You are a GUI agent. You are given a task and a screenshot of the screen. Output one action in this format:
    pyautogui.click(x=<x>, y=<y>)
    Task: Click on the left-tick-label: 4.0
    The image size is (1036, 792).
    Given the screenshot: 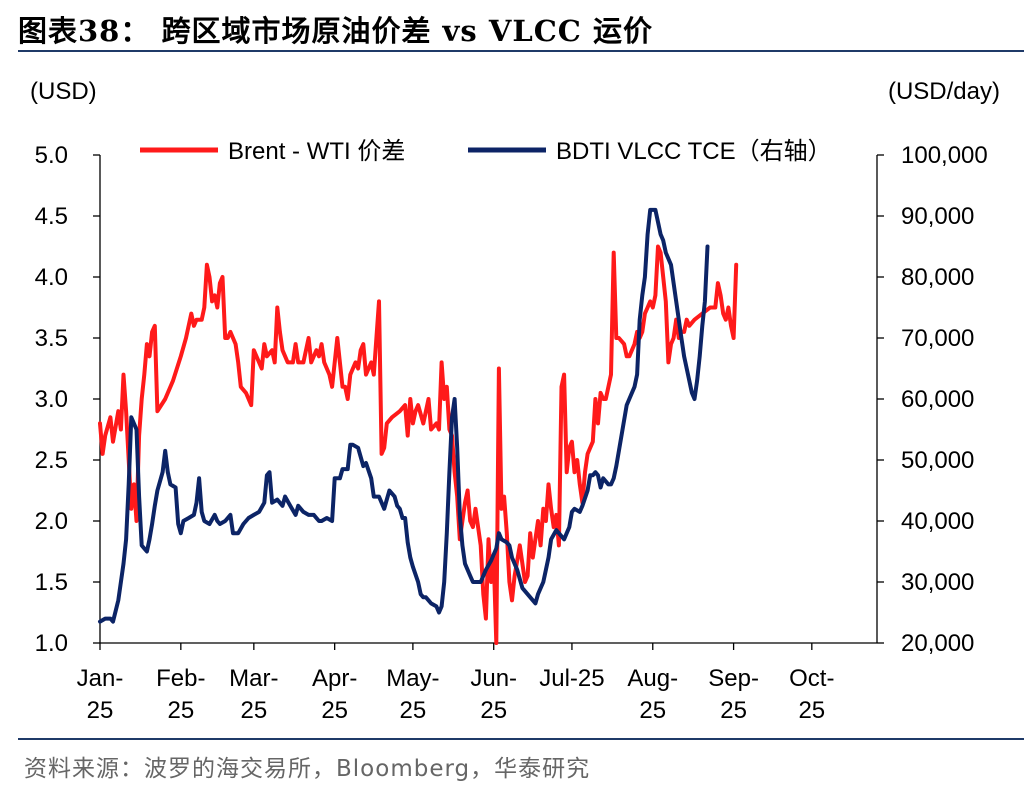 What is the action you would take?
    pyautogui.click(x=51, y=277)
    